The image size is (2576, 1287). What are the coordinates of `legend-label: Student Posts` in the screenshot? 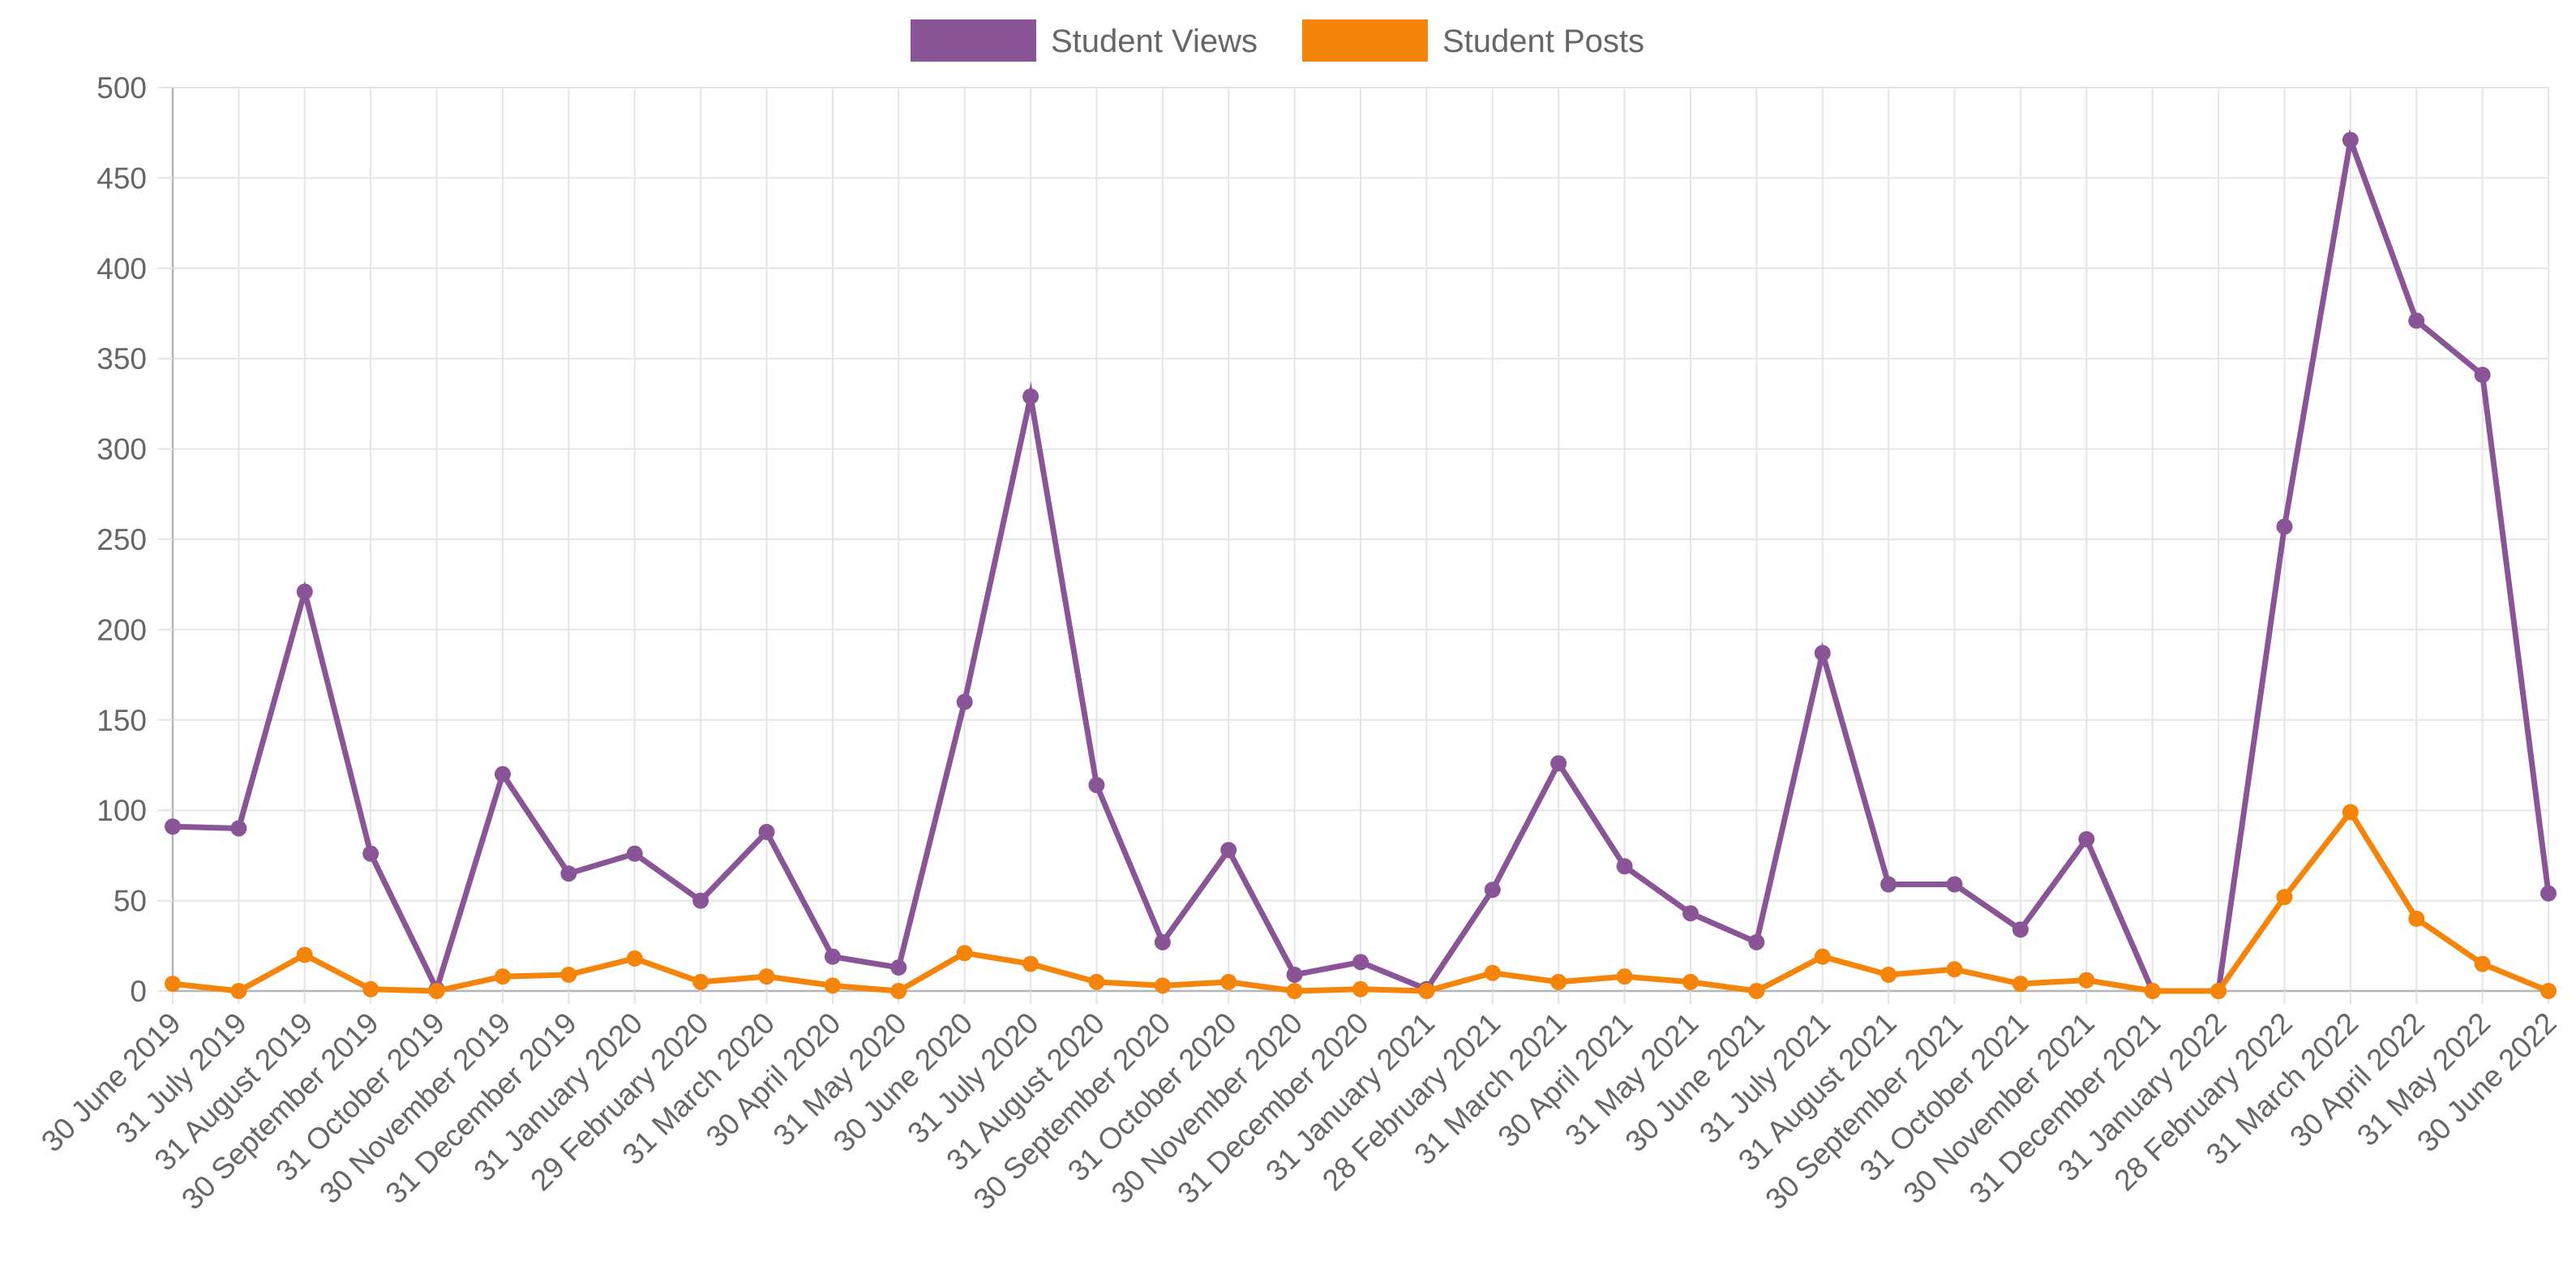 It's located at (1543, 41).